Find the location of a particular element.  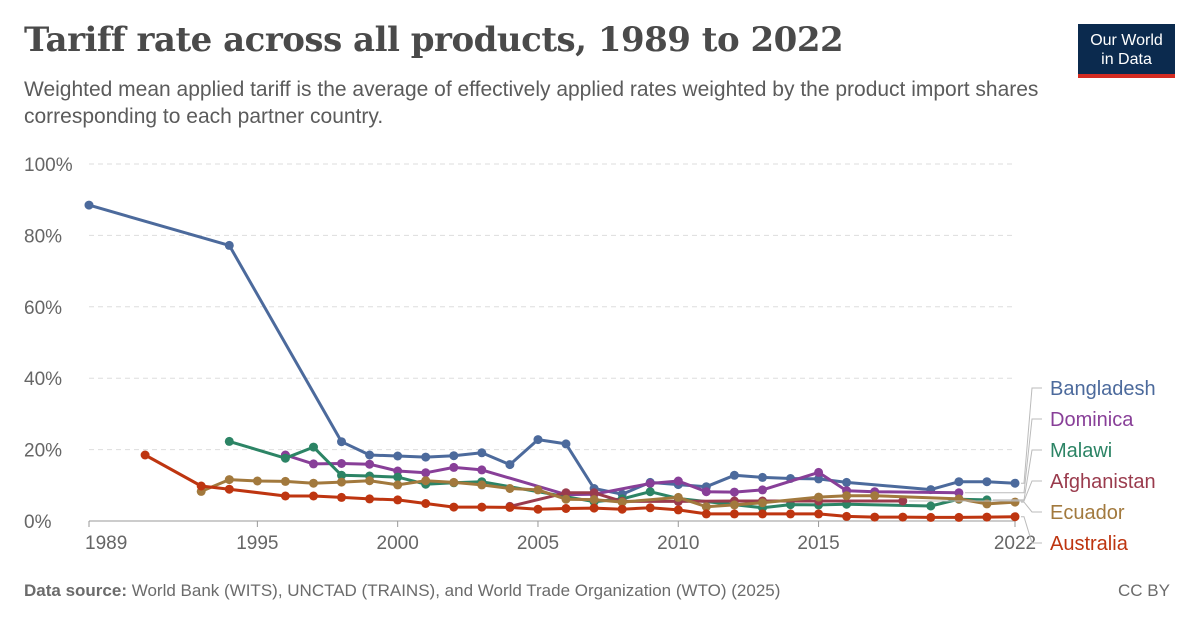

license-link: CC BY is located at coordinates (1144, 590).